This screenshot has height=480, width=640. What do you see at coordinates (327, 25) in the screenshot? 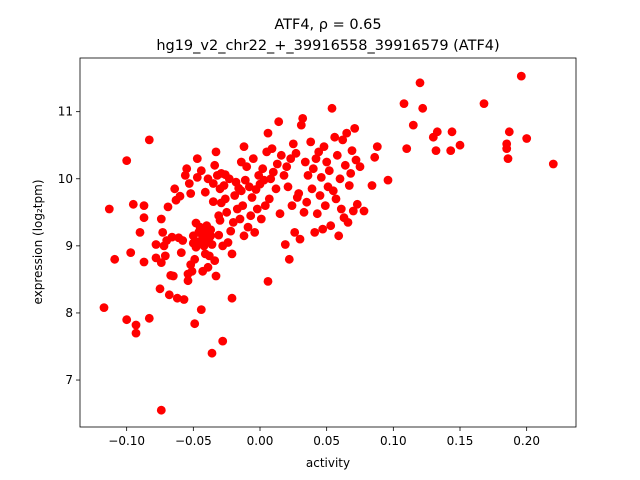
I see `chart-title-line1: ATF4, ρ = 0.65` at bounding box center [327, 25].